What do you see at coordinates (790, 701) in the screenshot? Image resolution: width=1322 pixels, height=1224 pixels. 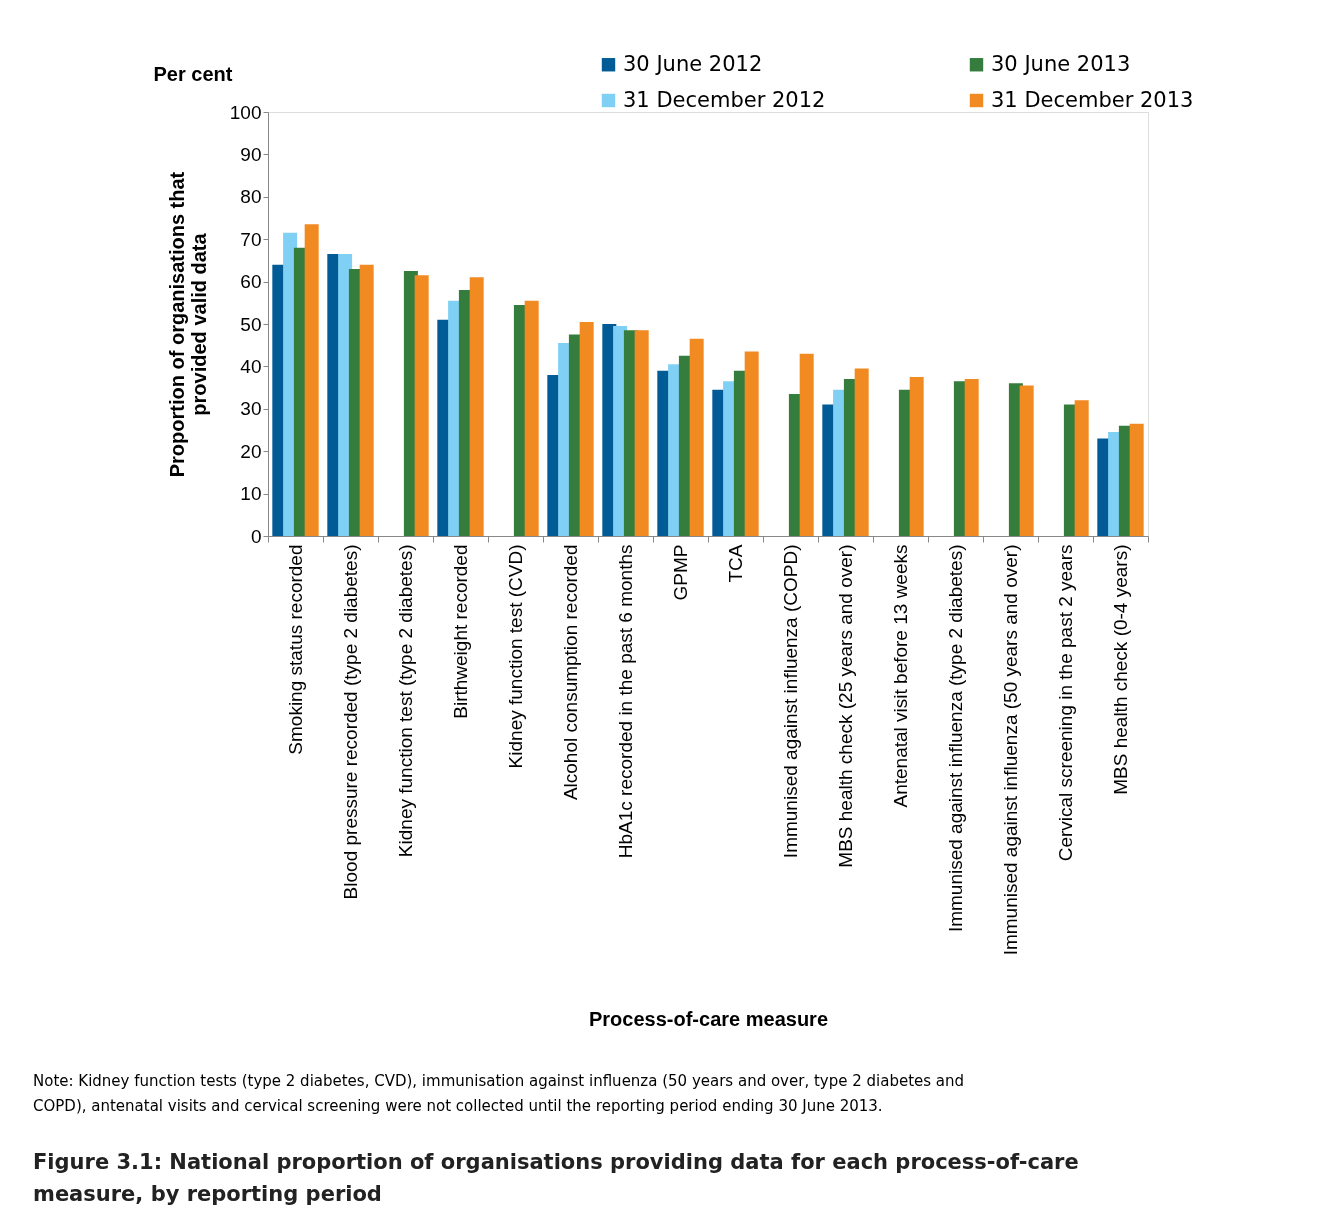 I see `x-tick-label: Immunised against influenza (COPD)` at bounding box center [790, 701].